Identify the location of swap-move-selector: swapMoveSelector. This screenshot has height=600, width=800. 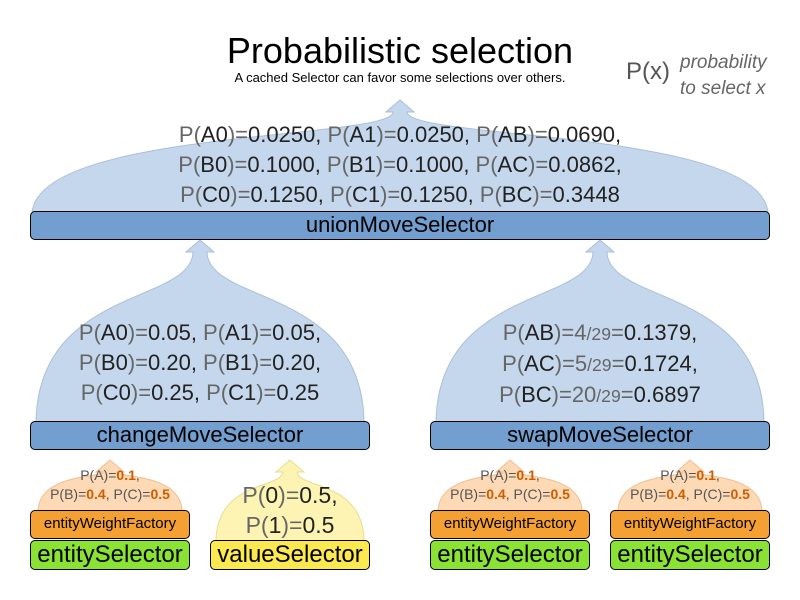
(600, 435).